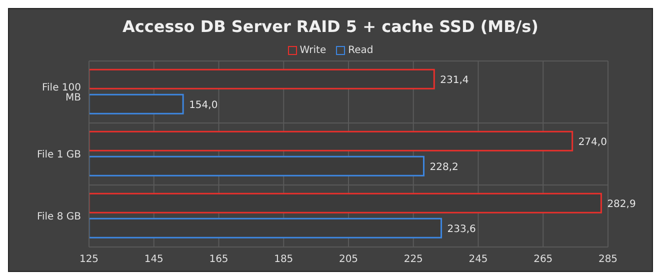  What do you see at coordinates (454, 80) in the screenshot?
I see `data-label: 231,4` at bounding box center [454, 80].